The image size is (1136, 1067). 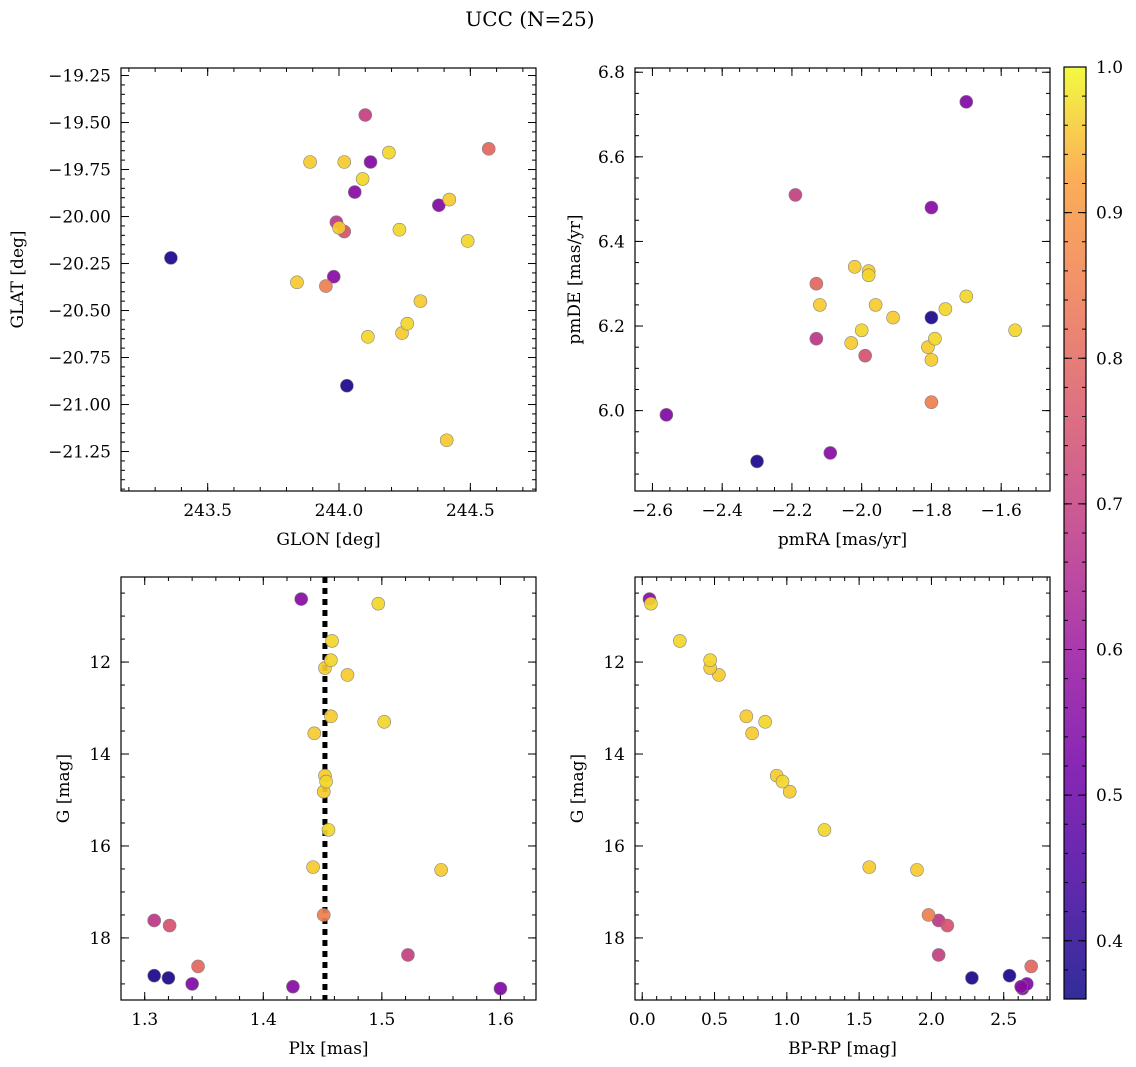 I want to click on y-axis-label: pmDE [mas/yr], so click(x=575, y=279).